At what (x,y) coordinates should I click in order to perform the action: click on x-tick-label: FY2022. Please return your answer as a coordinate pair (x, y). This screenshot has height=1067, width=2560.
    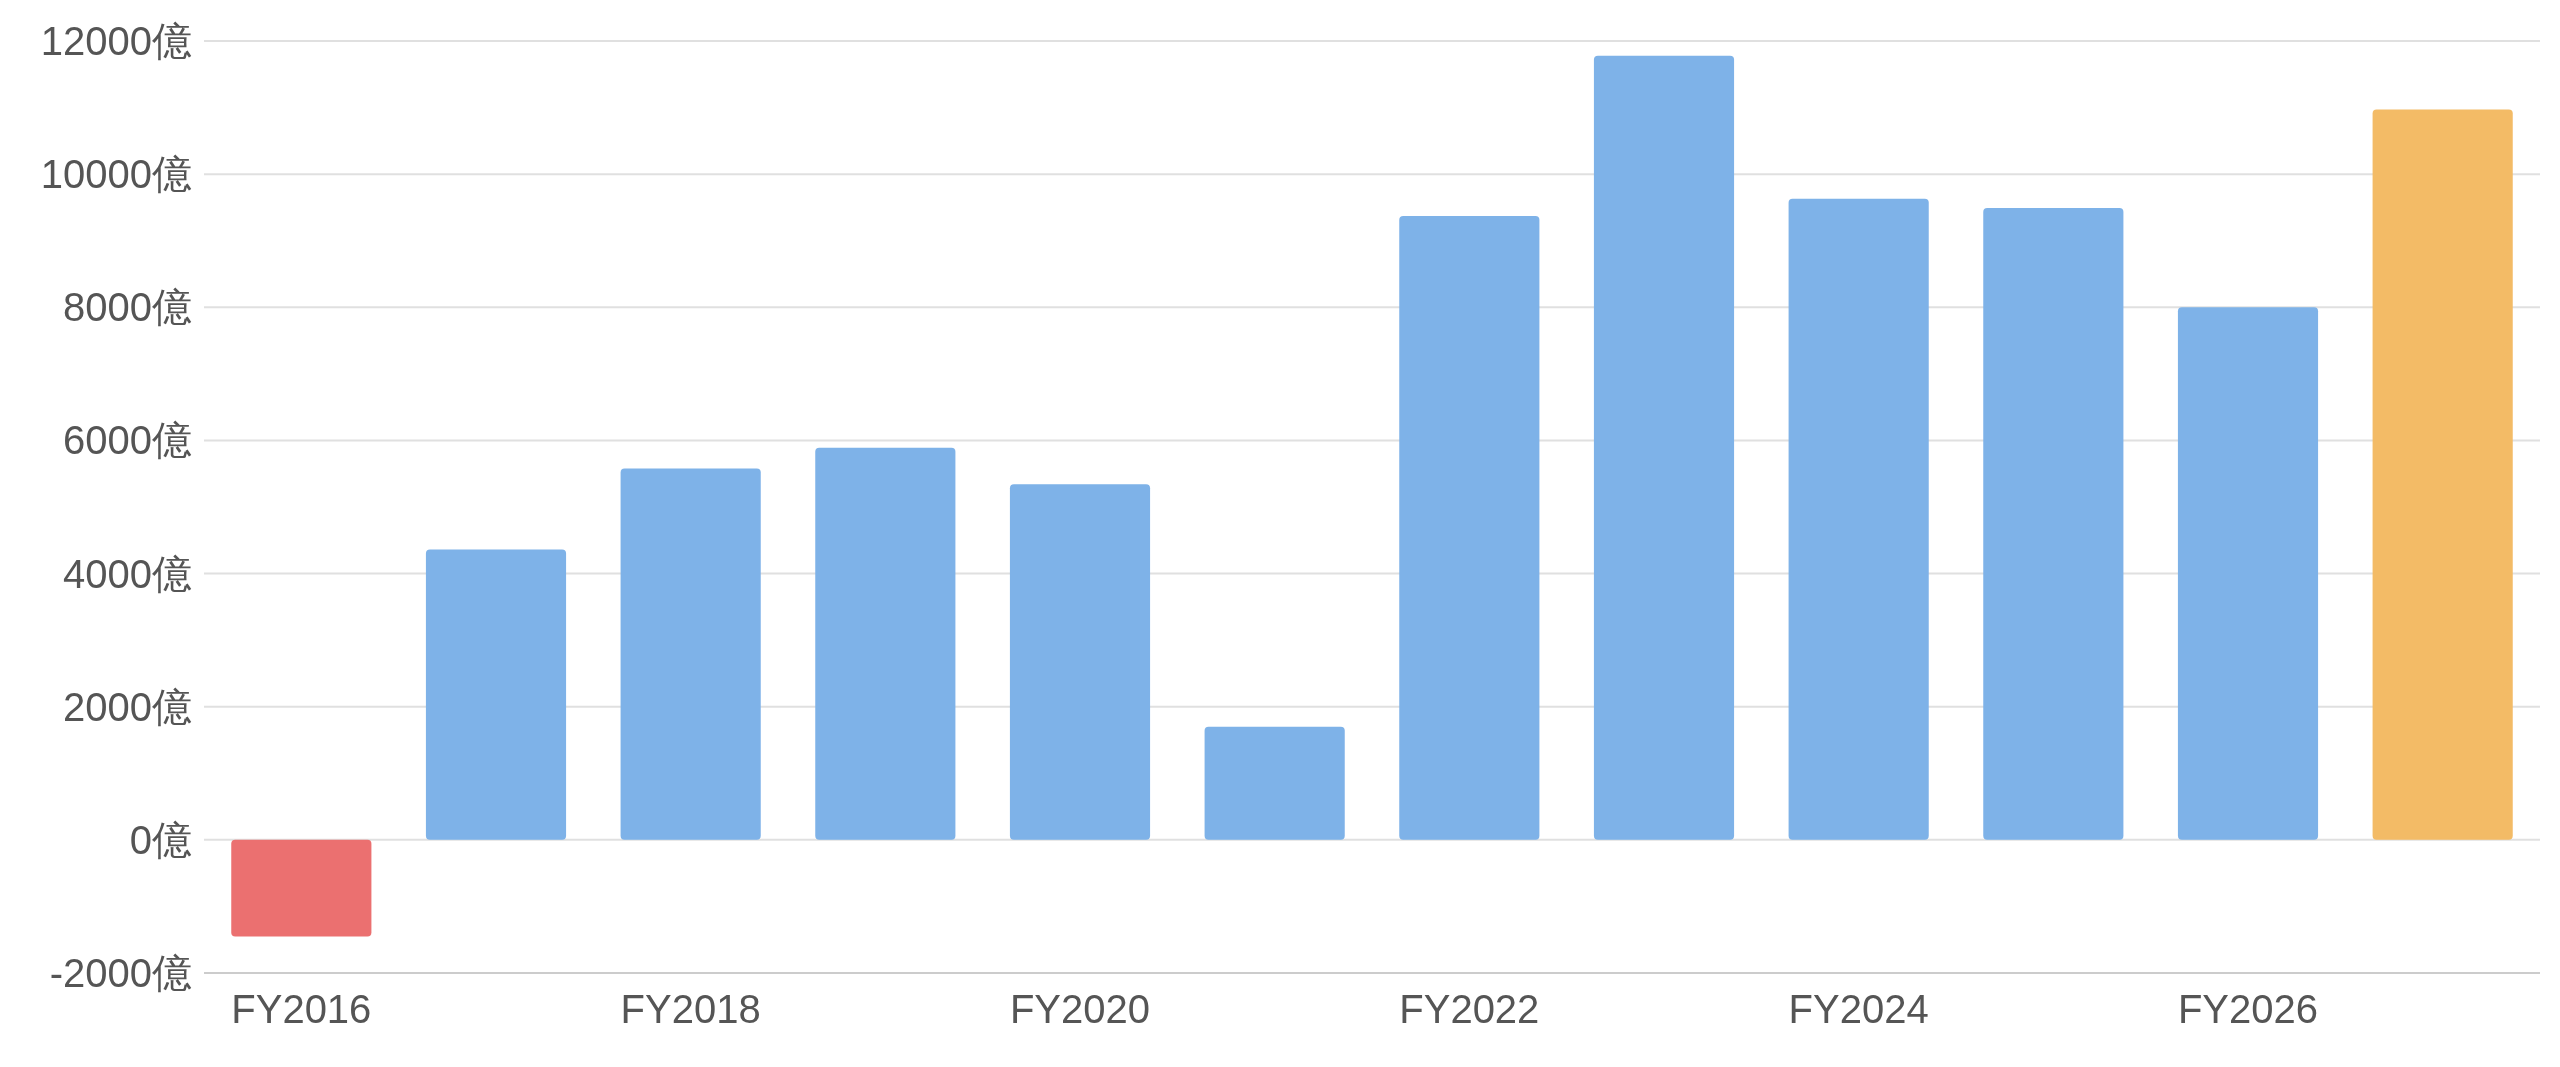
    Looking at the image, I should click on (1469, 1009).